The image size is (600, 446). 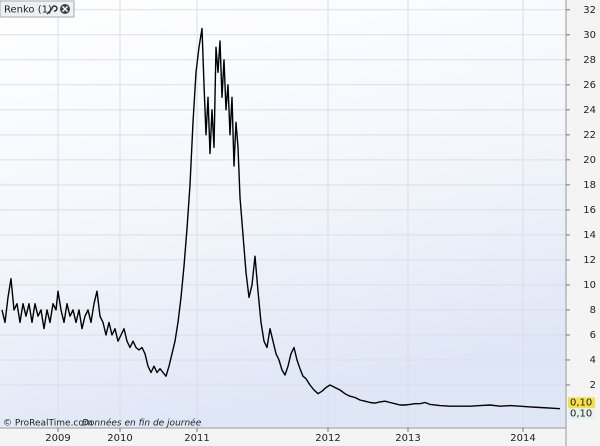 I want to click on x-axis-panel, so click(x=283, y=437).